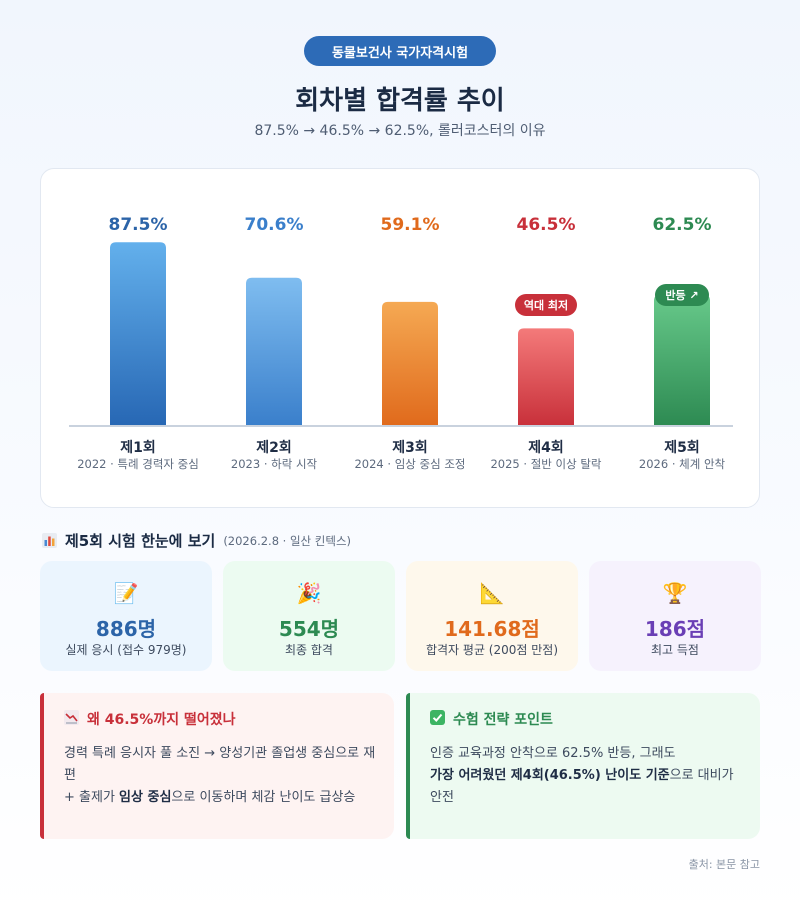 The height and width of the screenshot is (919, 800). Describe the element at coordinates (492, 629) in the screenshot. I see `stat-value: 141.68점` at that location.